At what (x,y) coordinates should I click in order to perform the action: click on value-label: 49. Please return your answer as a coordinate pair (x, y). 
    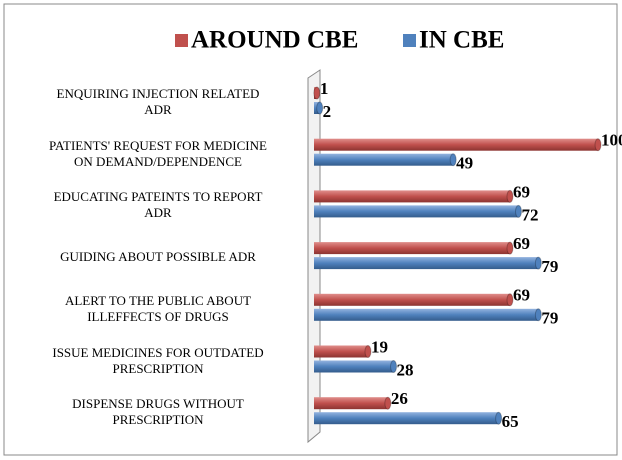
    Looking at the image, I should click on (464, 163).